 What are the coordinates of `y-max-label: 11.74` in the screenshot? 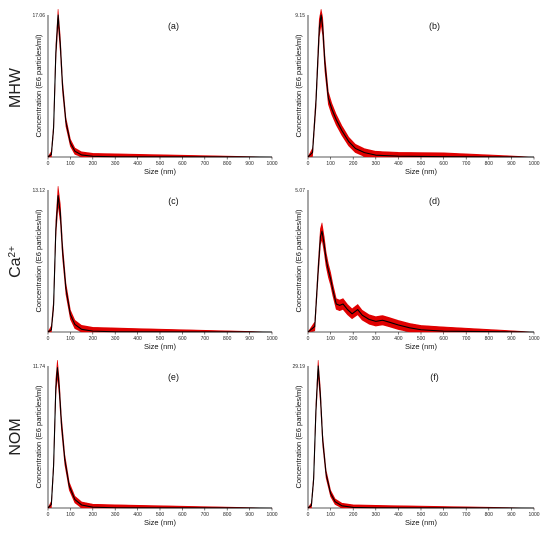 It's located at (39, 367).